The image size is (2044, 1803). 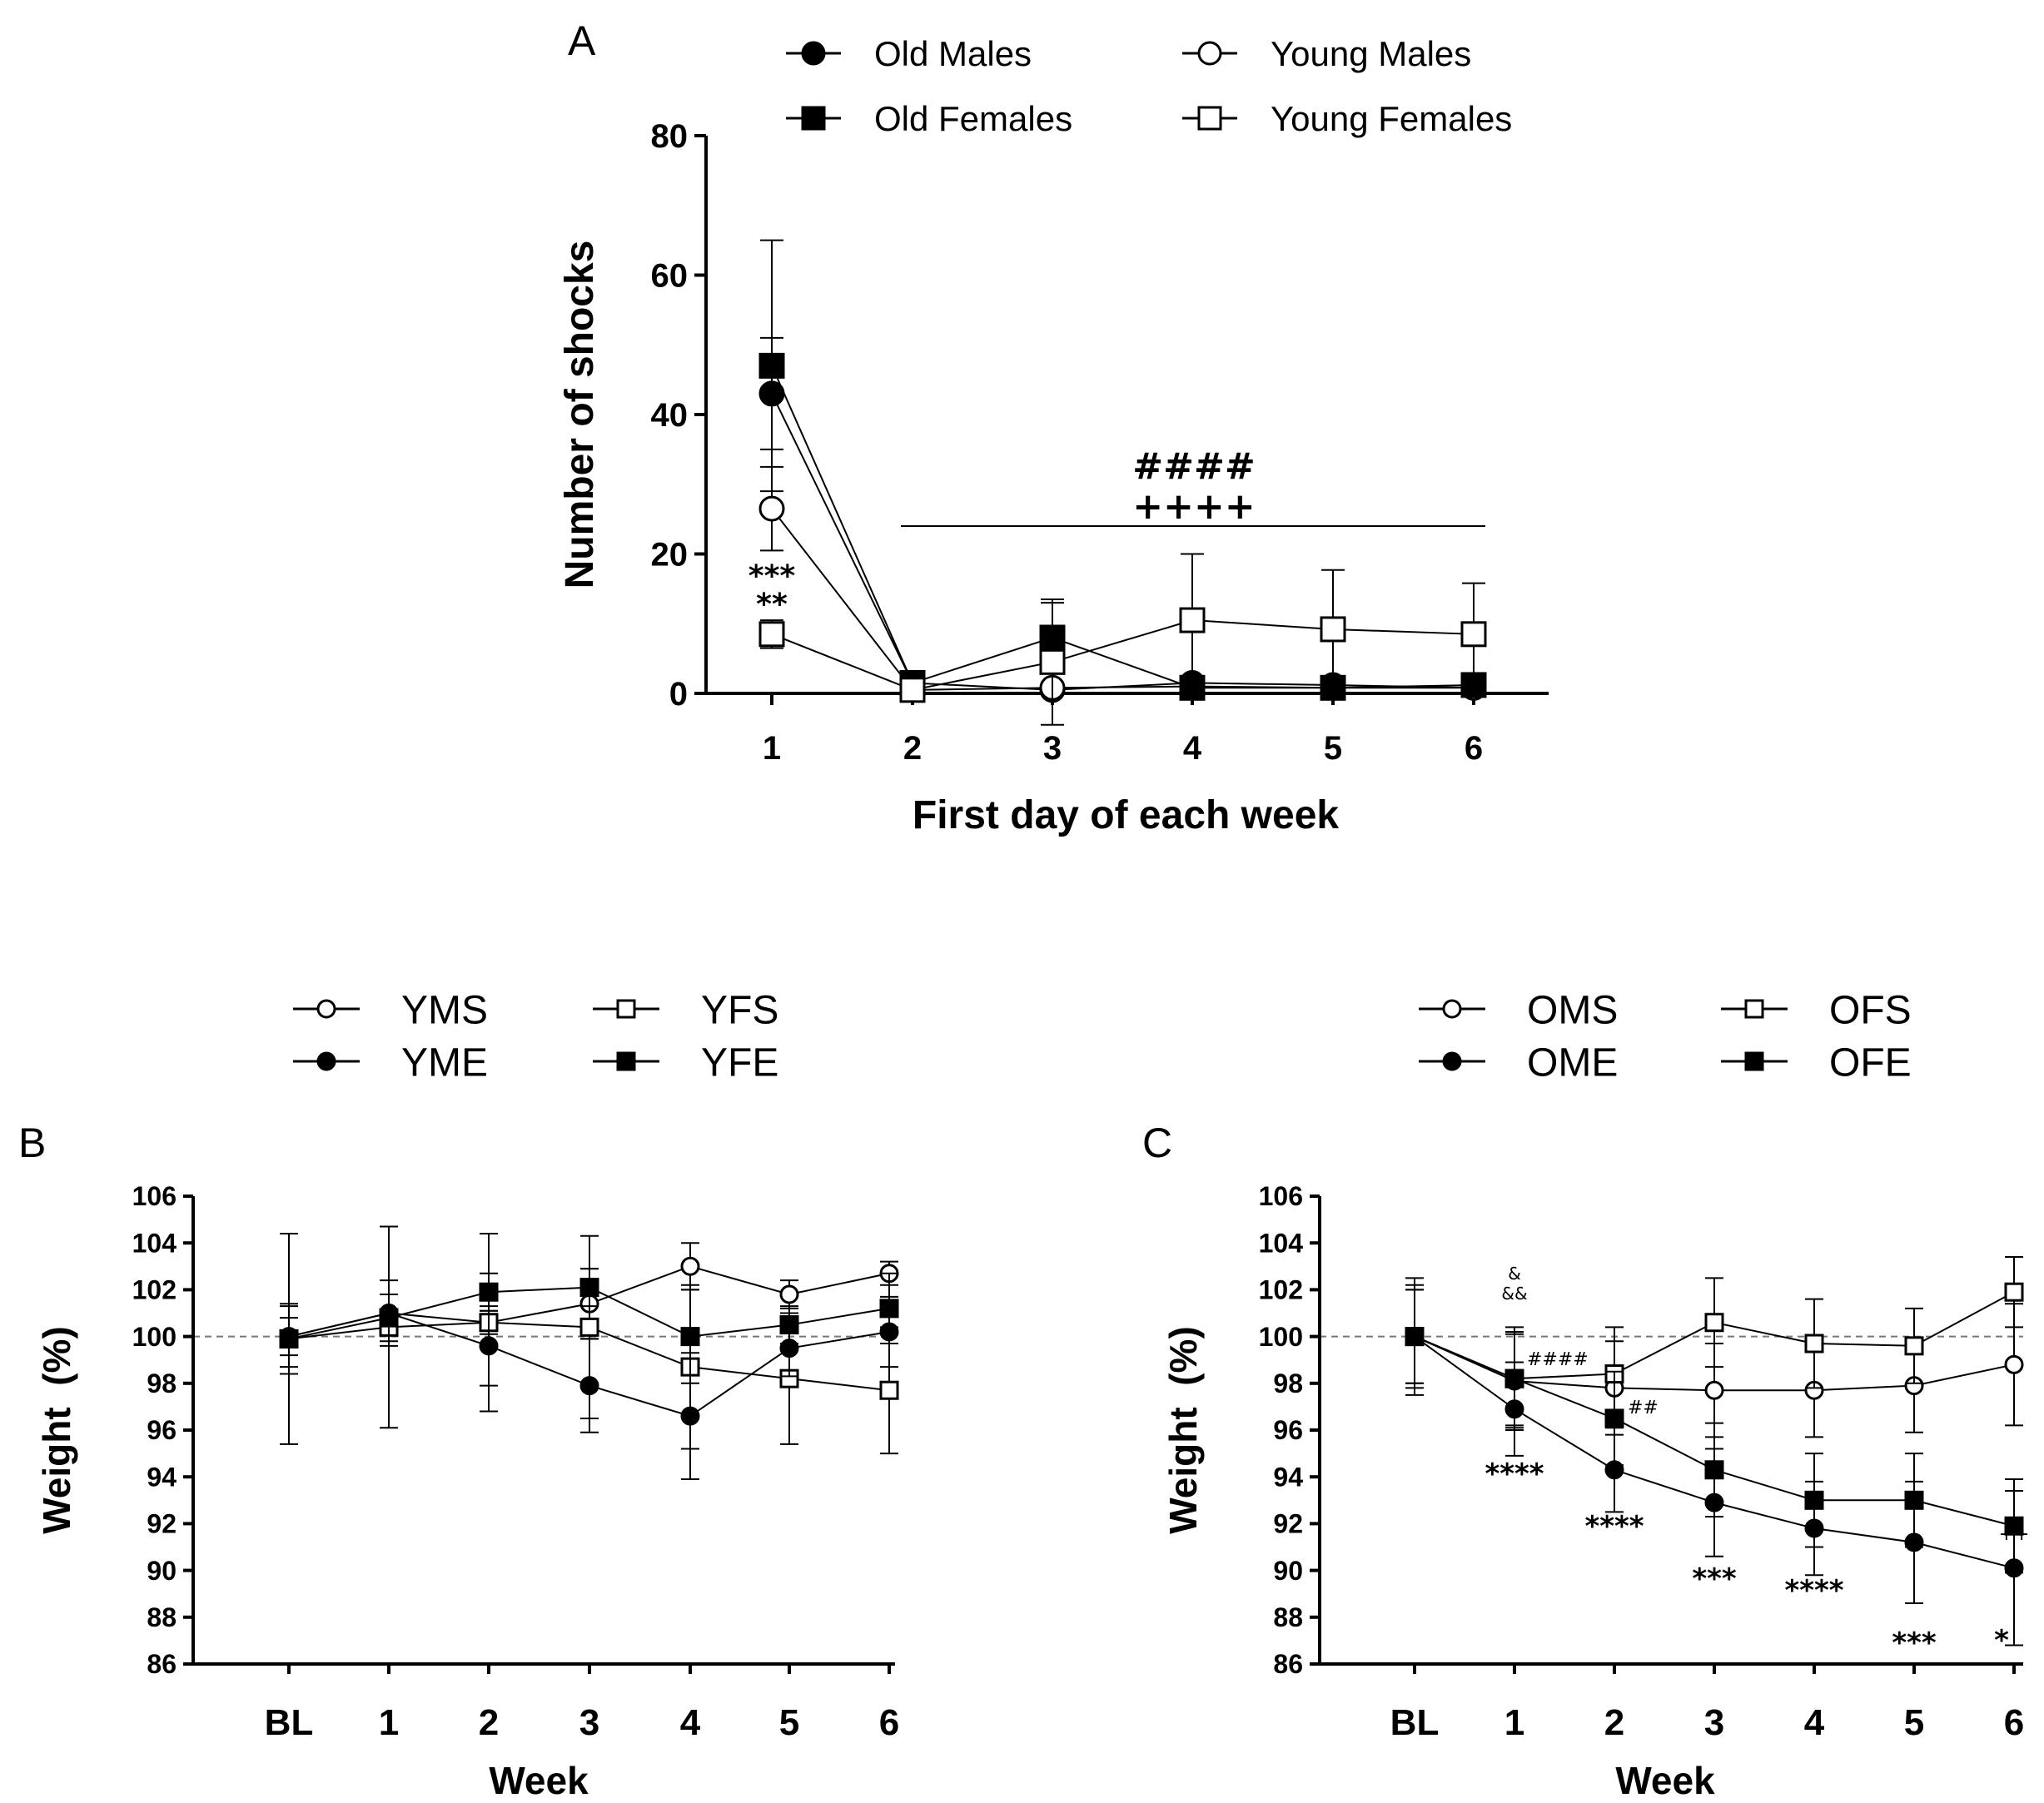 I want to click on y-tick-label-92: 92, so click(x=1288, y=1524).